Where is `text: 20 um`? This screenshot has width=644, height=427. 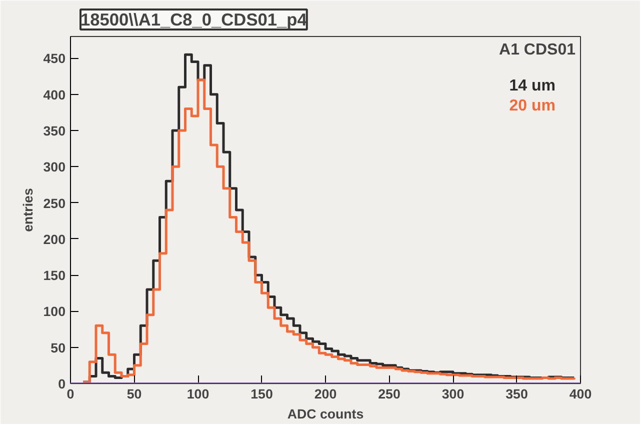
text: 20 um is located at coordinates (532, 106).